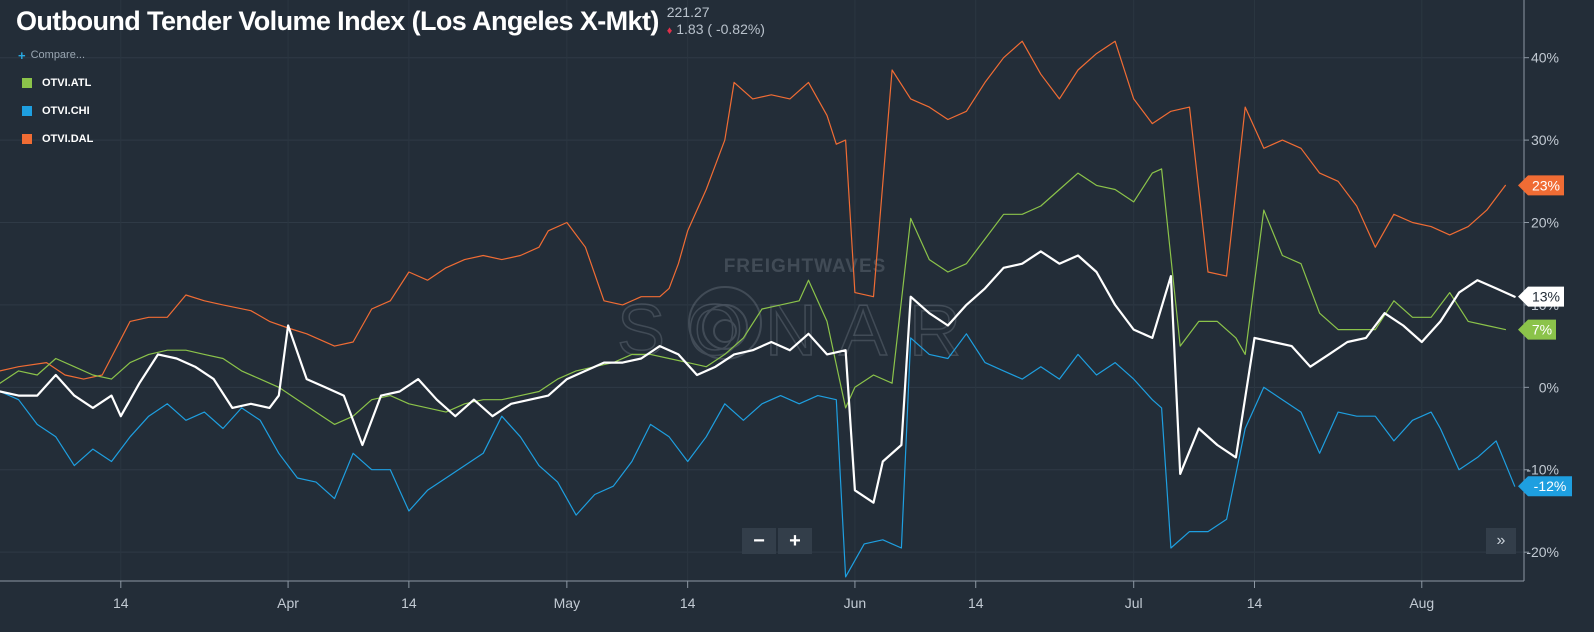 The image size is (1594, 632). Describe the element at coordinates (725, 323) in the screenshot. I see `watermark-logo-icon` at that location.